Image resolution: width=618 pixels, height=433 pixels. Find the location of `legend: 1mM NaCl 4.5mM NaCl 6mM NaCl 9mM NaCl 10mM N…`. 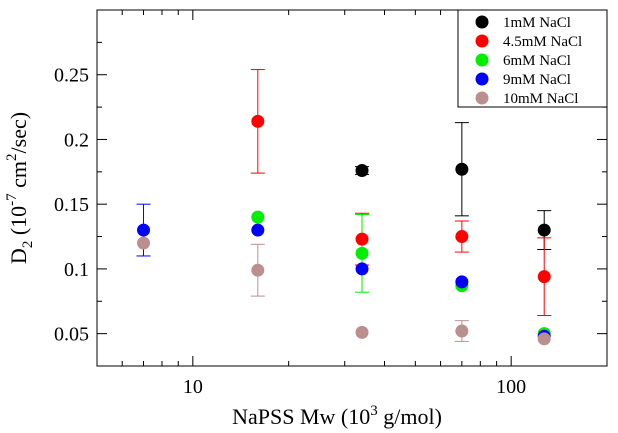

legend: 1mM NaCl 4.5mM NaCl 6mM NaCl 9mM NaCl 10mM N… is located at coordinates (532, 58).